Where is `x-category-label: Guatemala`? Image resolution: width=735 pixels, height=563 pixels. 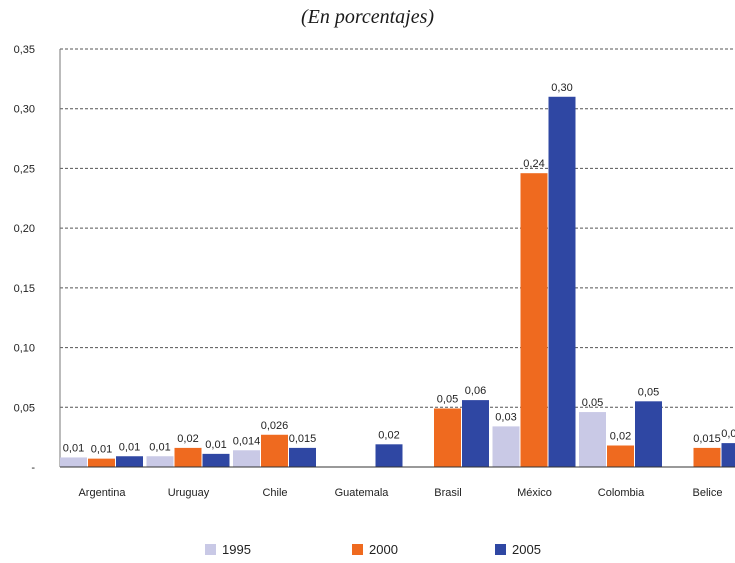
x-category-label: Guatemala is located at coordinates (362, 493).